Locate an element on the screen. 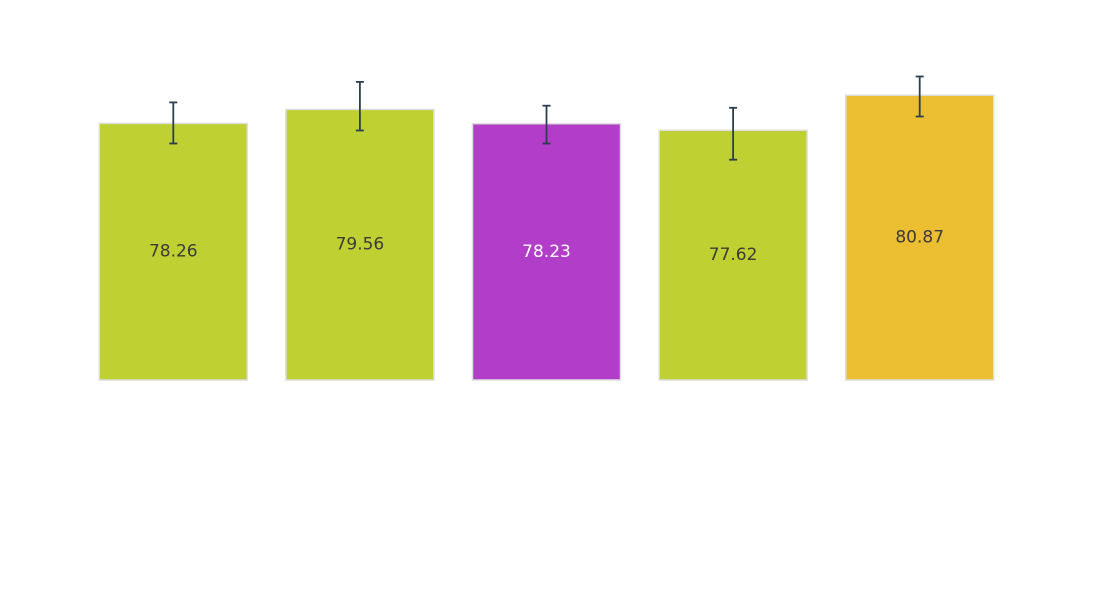  bar-value-label-1: 78.26 is located at coordinates (173, 252).